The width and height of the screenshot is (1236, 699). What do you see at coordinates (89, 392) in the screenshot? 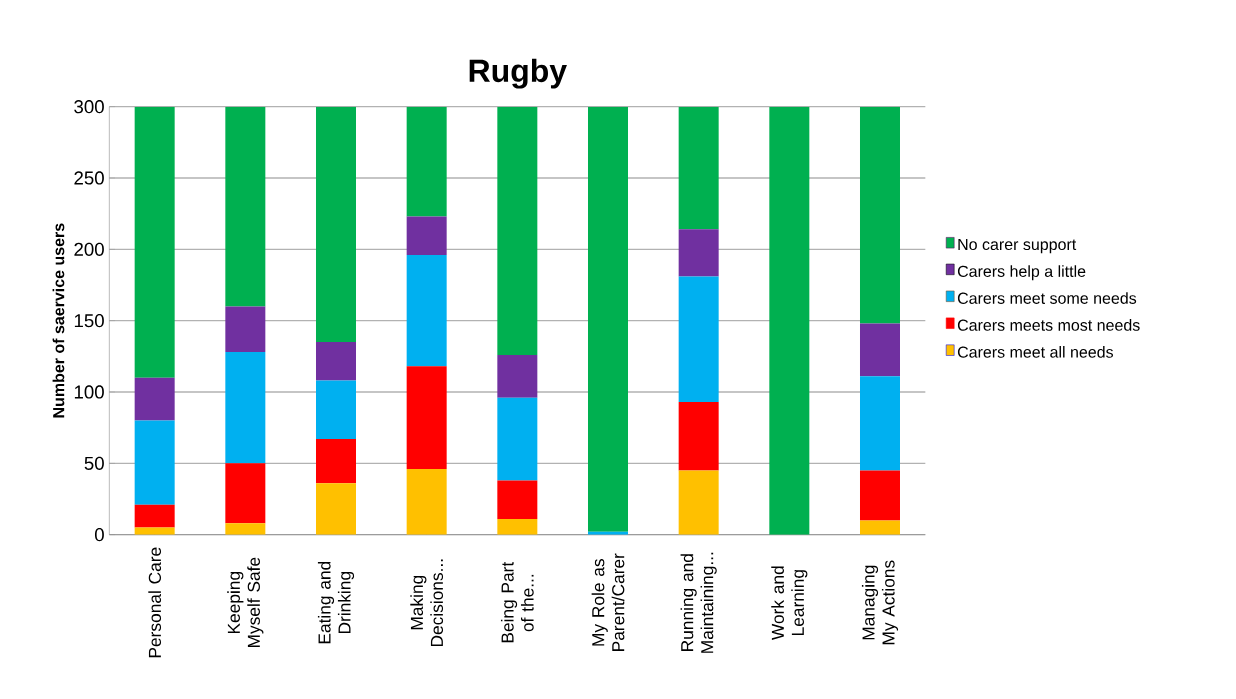
I see `y-tick-label: 100` at bounding box center [89, 392].